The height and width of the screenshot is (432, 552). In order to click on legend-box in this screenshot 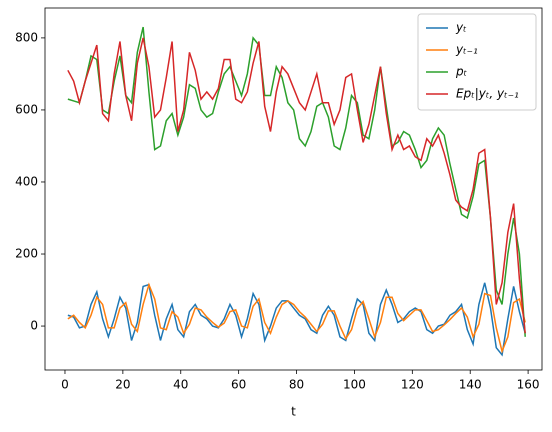, I will do `click(477, 62)`.